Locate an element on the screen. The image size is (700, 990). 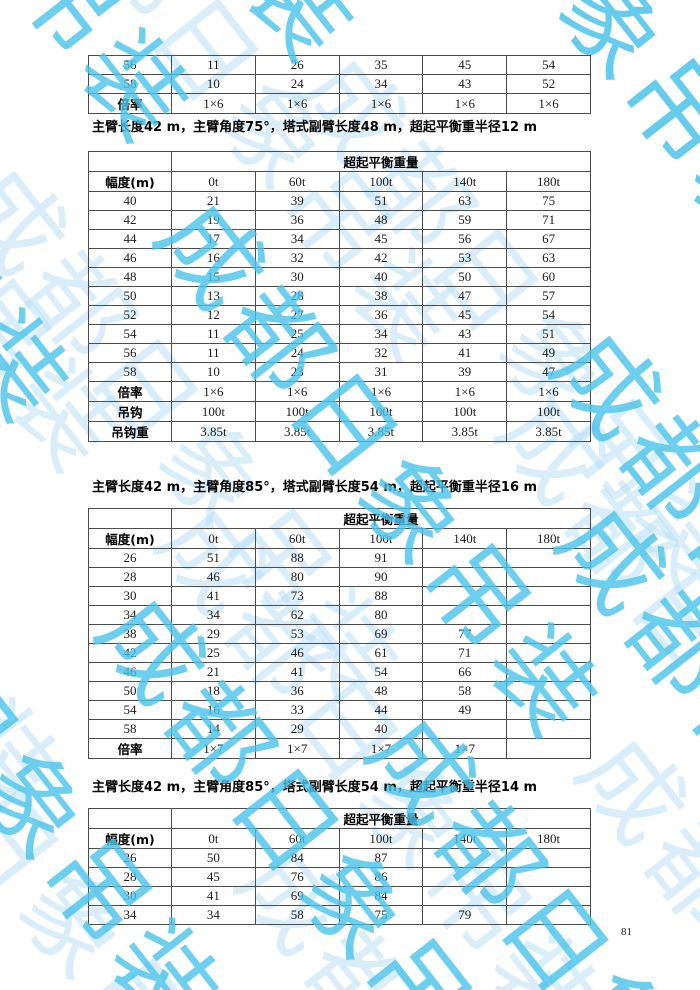
table-row: 38 29 53 69 77 is located at coordinates (339, 634).